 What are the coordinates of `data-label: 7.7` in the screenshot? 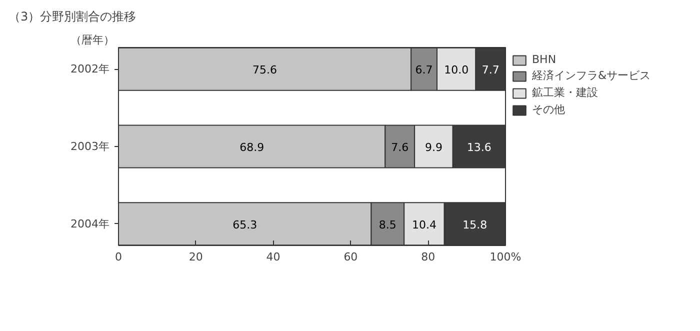 It's located at (491, 70).